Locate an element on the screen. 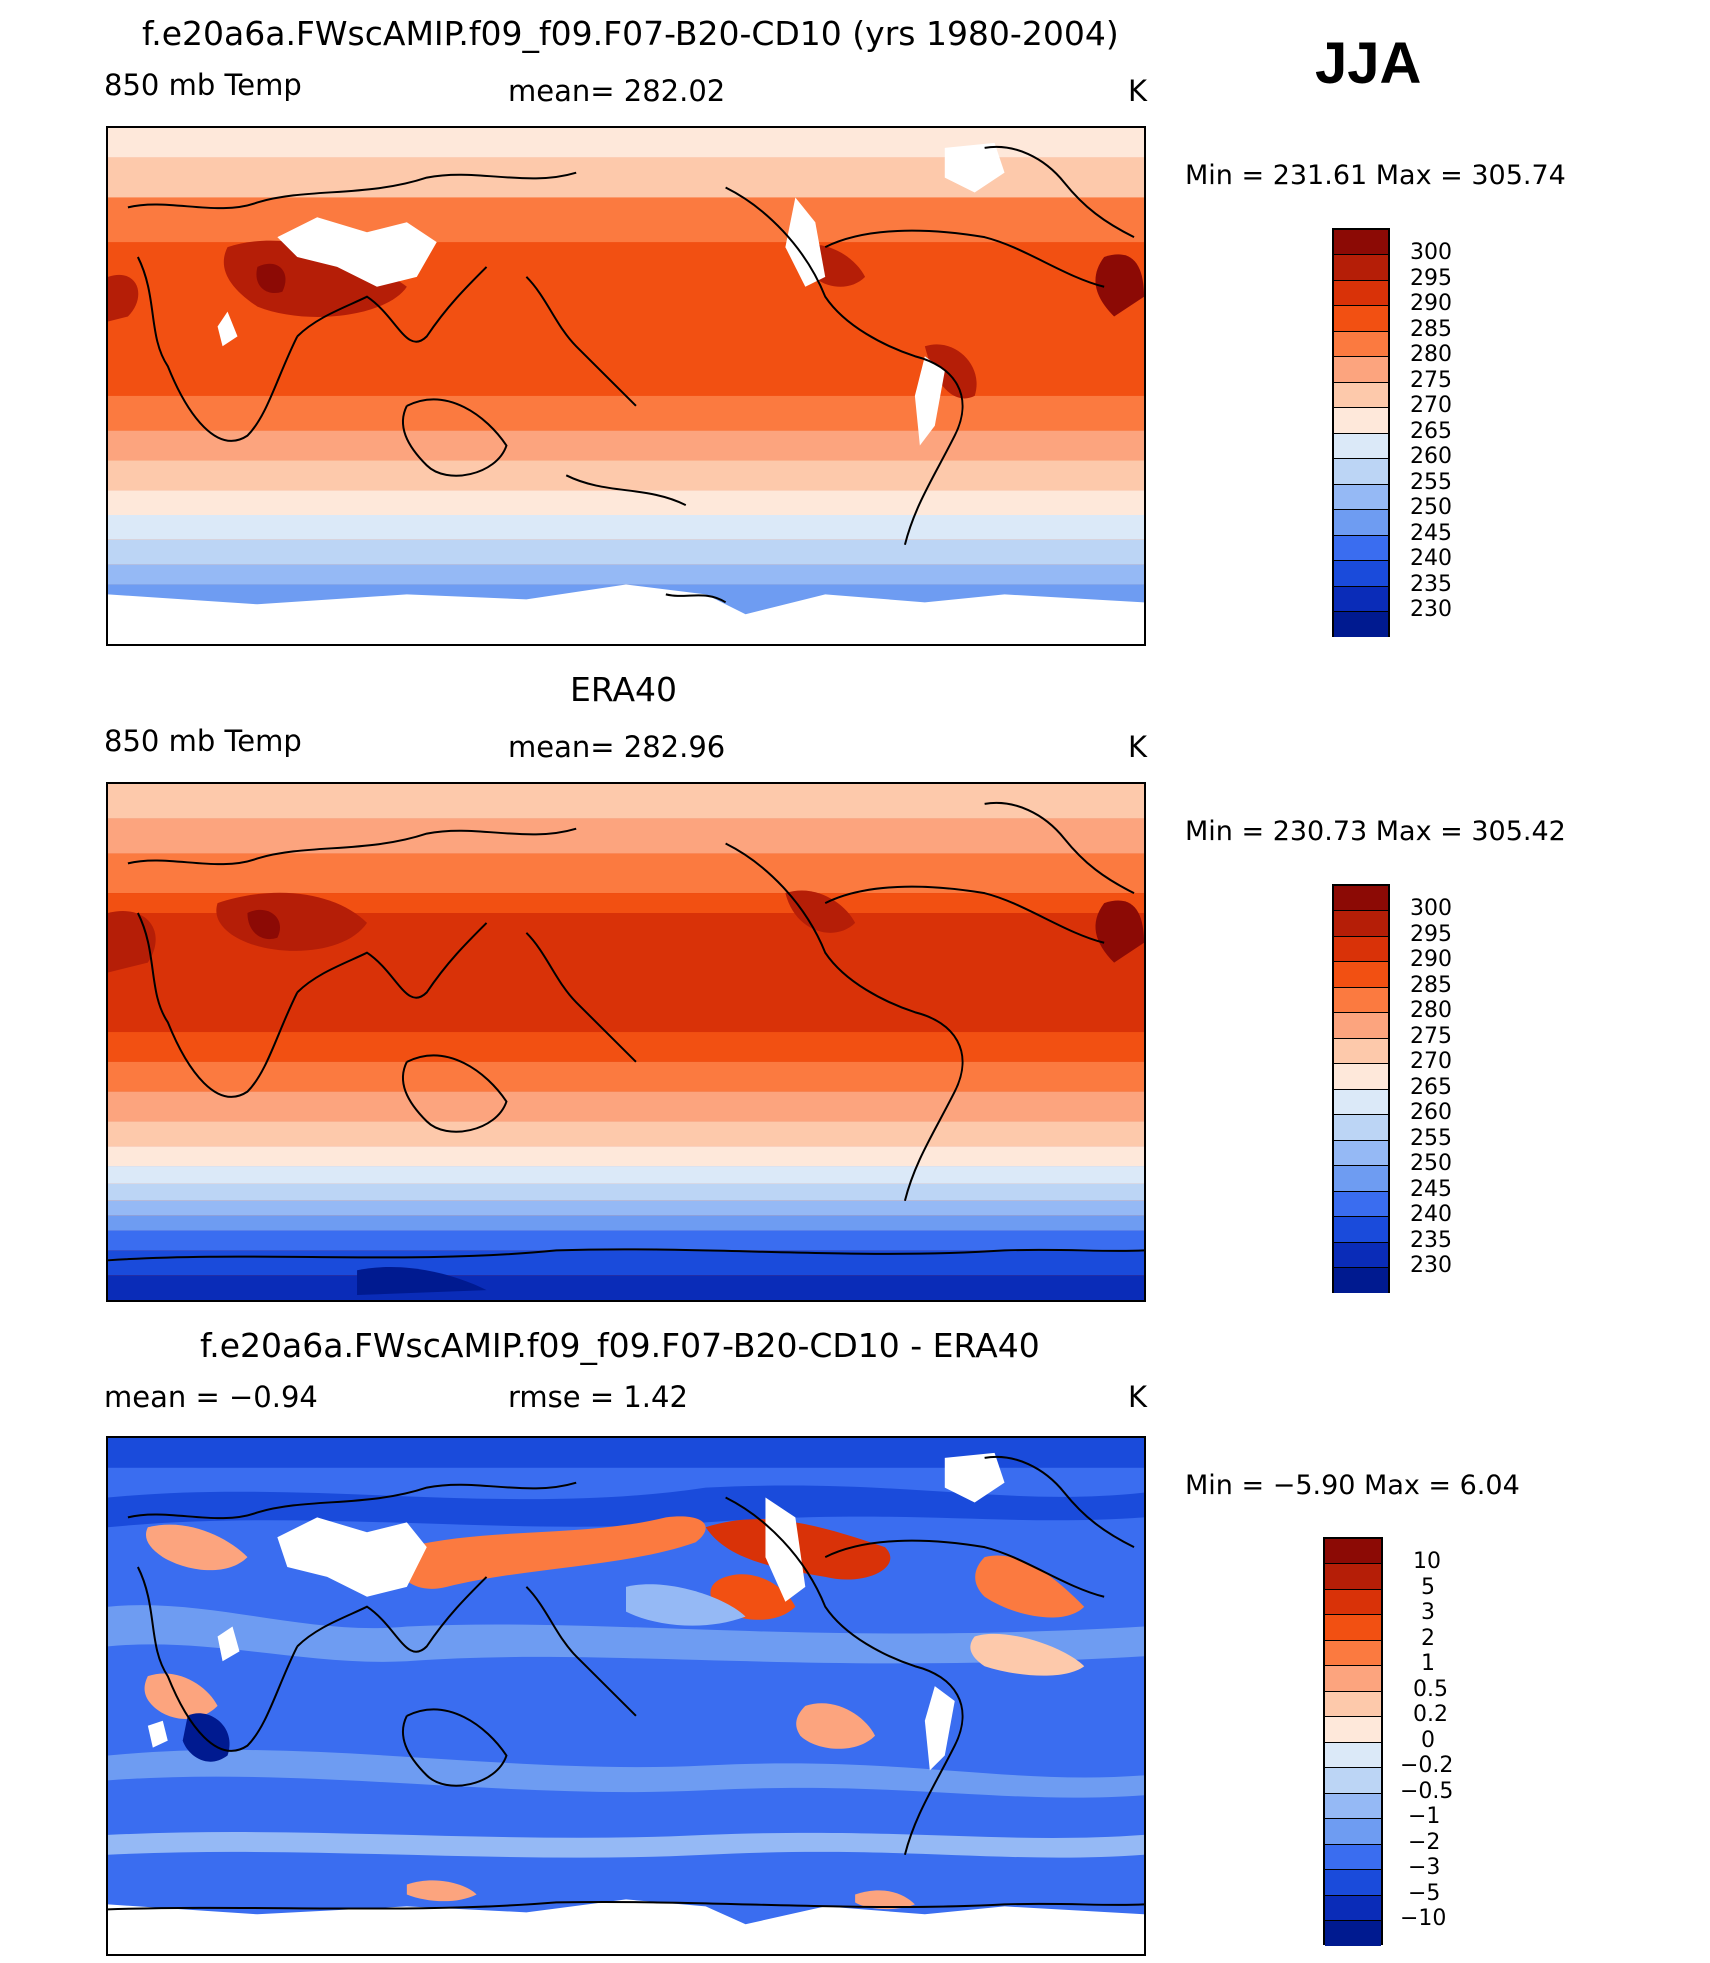 This screenshot has width=1710, height=1963. panel1-units-label: K is located at coordinates (1138, 91).